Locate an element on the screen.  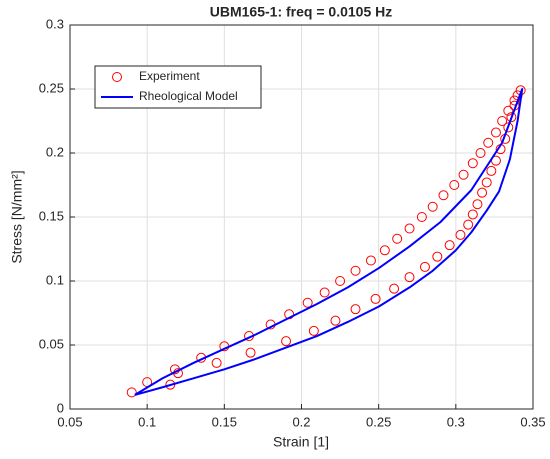
y-axis-label: Stress [N/mm²] is located at coordinates (17, 216).